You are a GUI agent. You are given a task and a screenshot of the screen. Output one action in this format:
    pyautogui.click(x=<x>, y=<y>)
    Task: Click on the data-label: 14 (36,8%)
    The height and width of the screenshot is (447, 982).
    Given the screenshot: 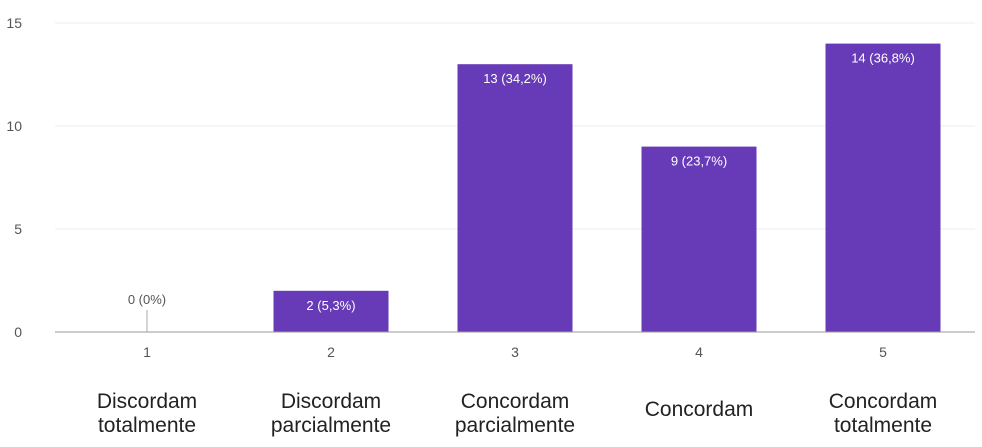 What is the action you would take?
    pyautogui.click(x=883, y=58)
    